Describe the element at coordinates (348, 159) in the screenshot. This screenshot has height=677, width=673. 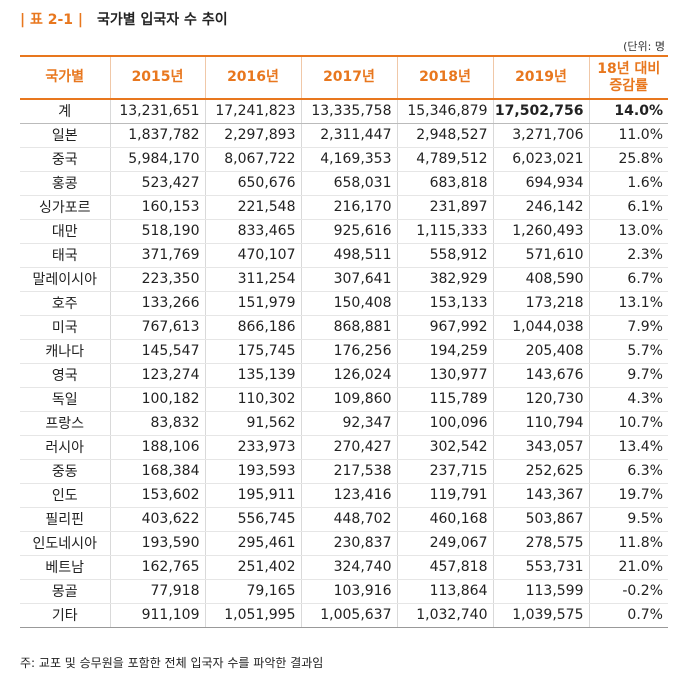
I see `count-cell: 4,169,353` at that location.